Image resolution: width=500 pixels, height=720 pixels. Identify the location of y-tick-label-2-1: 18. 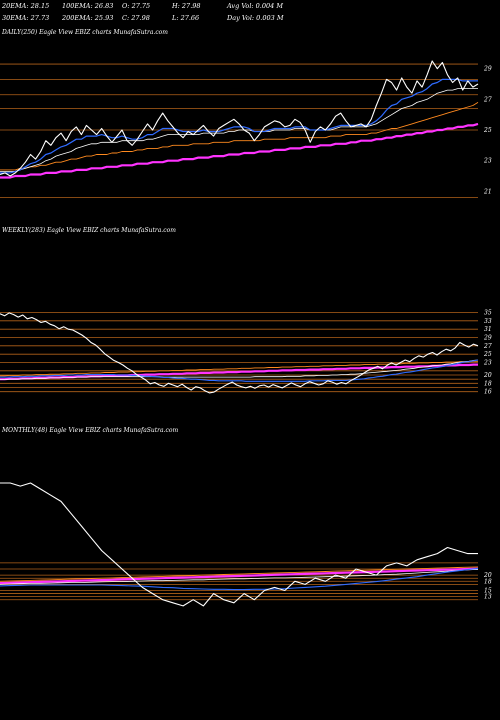
(488, 581).